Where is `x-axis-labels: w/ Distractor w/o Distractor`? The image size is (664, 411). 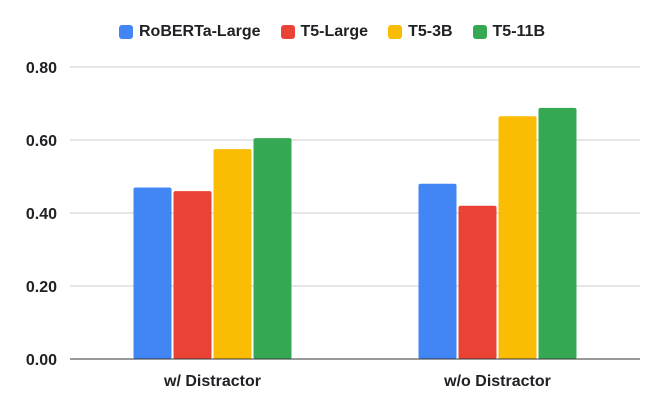
x-axis-labels: w/ Distractor w/o Distractor is located at coordinates (357, 381).